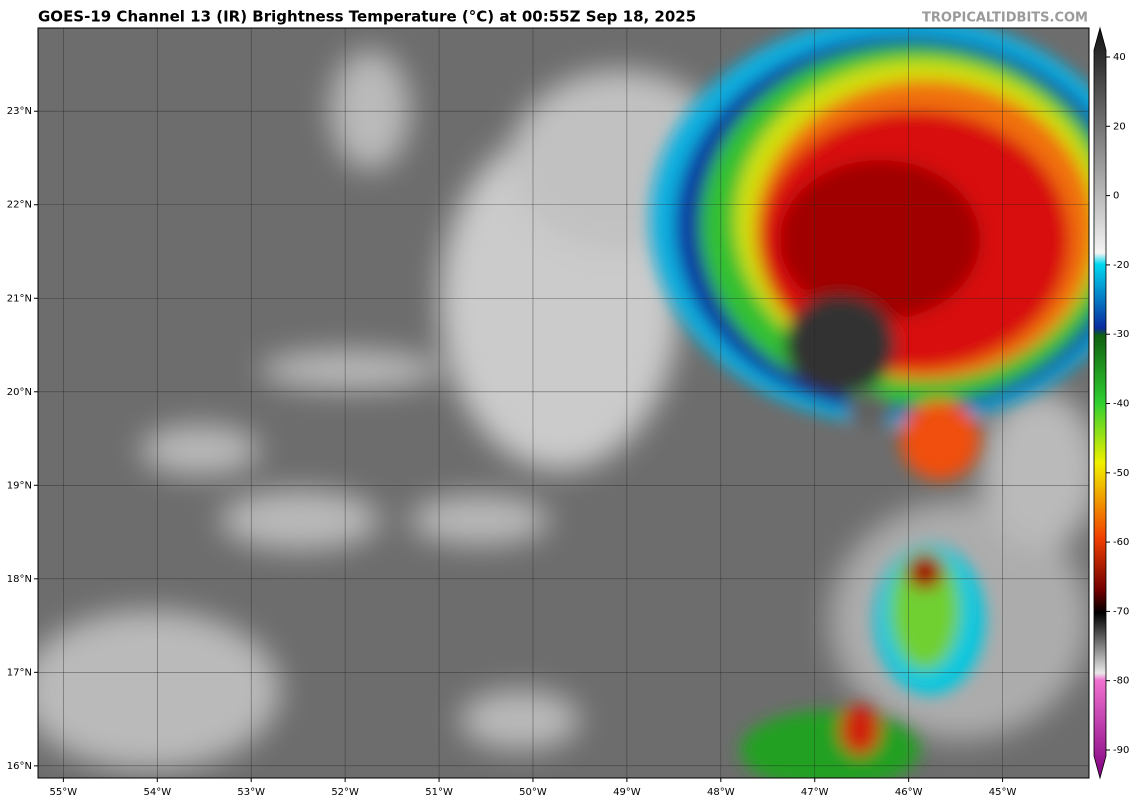  What do you see at coordinates (19, 205) in the screenshot?
I see `lat-label: 22°N` at bounding box center [19, 205].